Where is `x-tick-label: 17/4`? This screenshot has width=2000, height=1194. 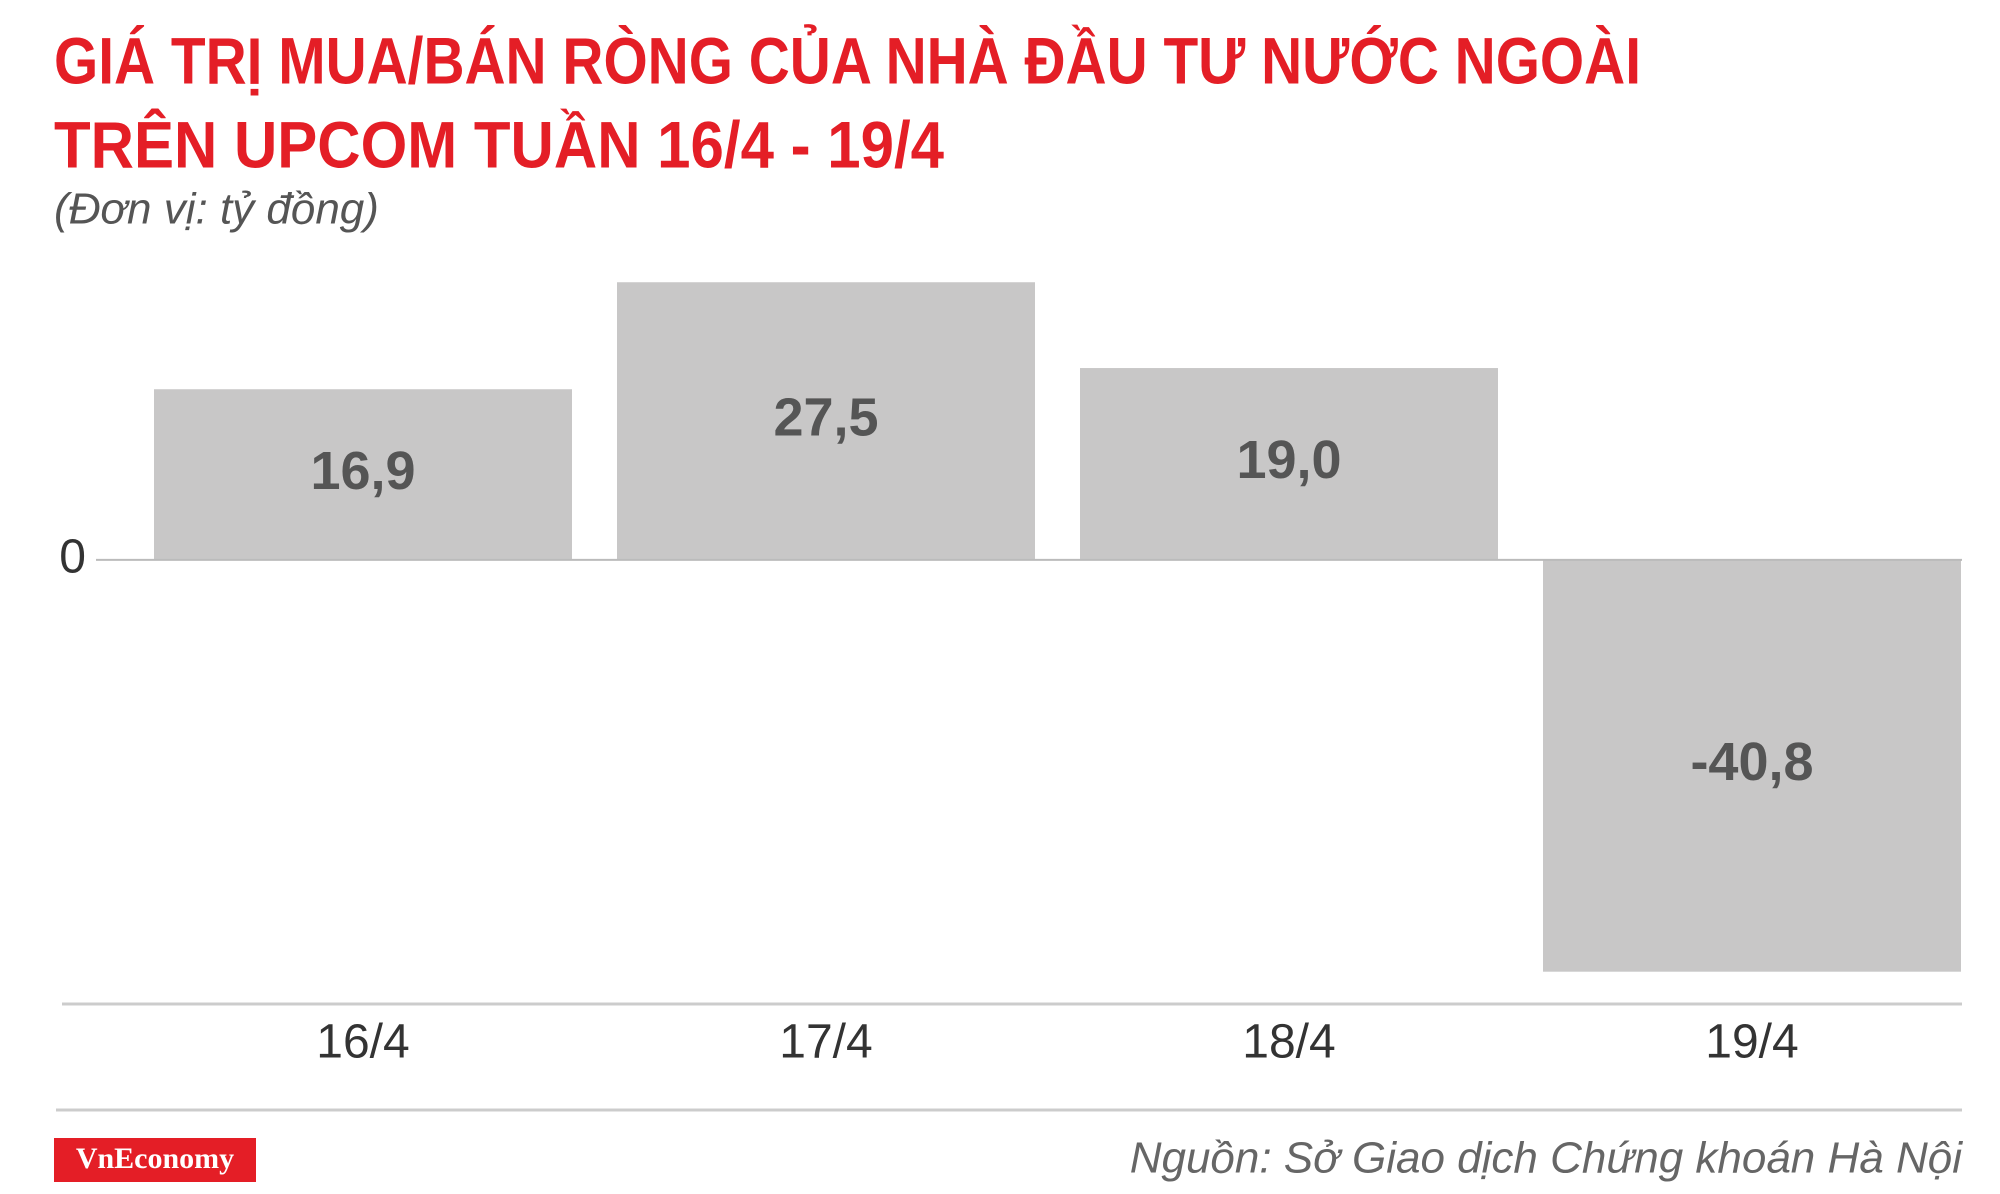
x-tick-label: 17/4 is located at coordinates (825, 1042).